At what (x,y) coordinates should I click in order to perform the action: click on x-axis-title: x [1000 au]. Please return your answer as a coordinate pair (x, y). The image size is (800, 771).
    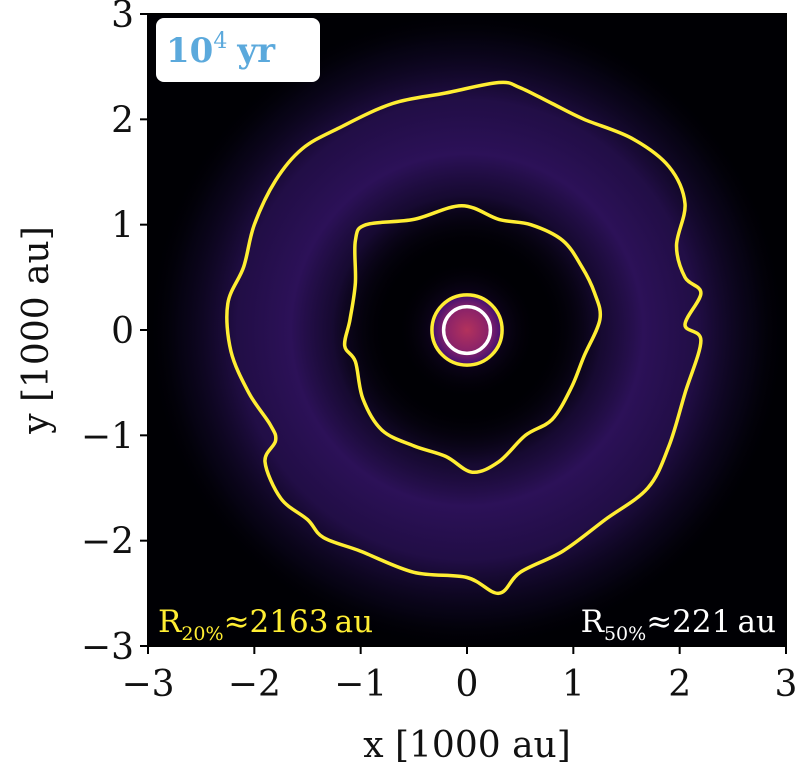
    Looking at the image, I should click on (467, 745).